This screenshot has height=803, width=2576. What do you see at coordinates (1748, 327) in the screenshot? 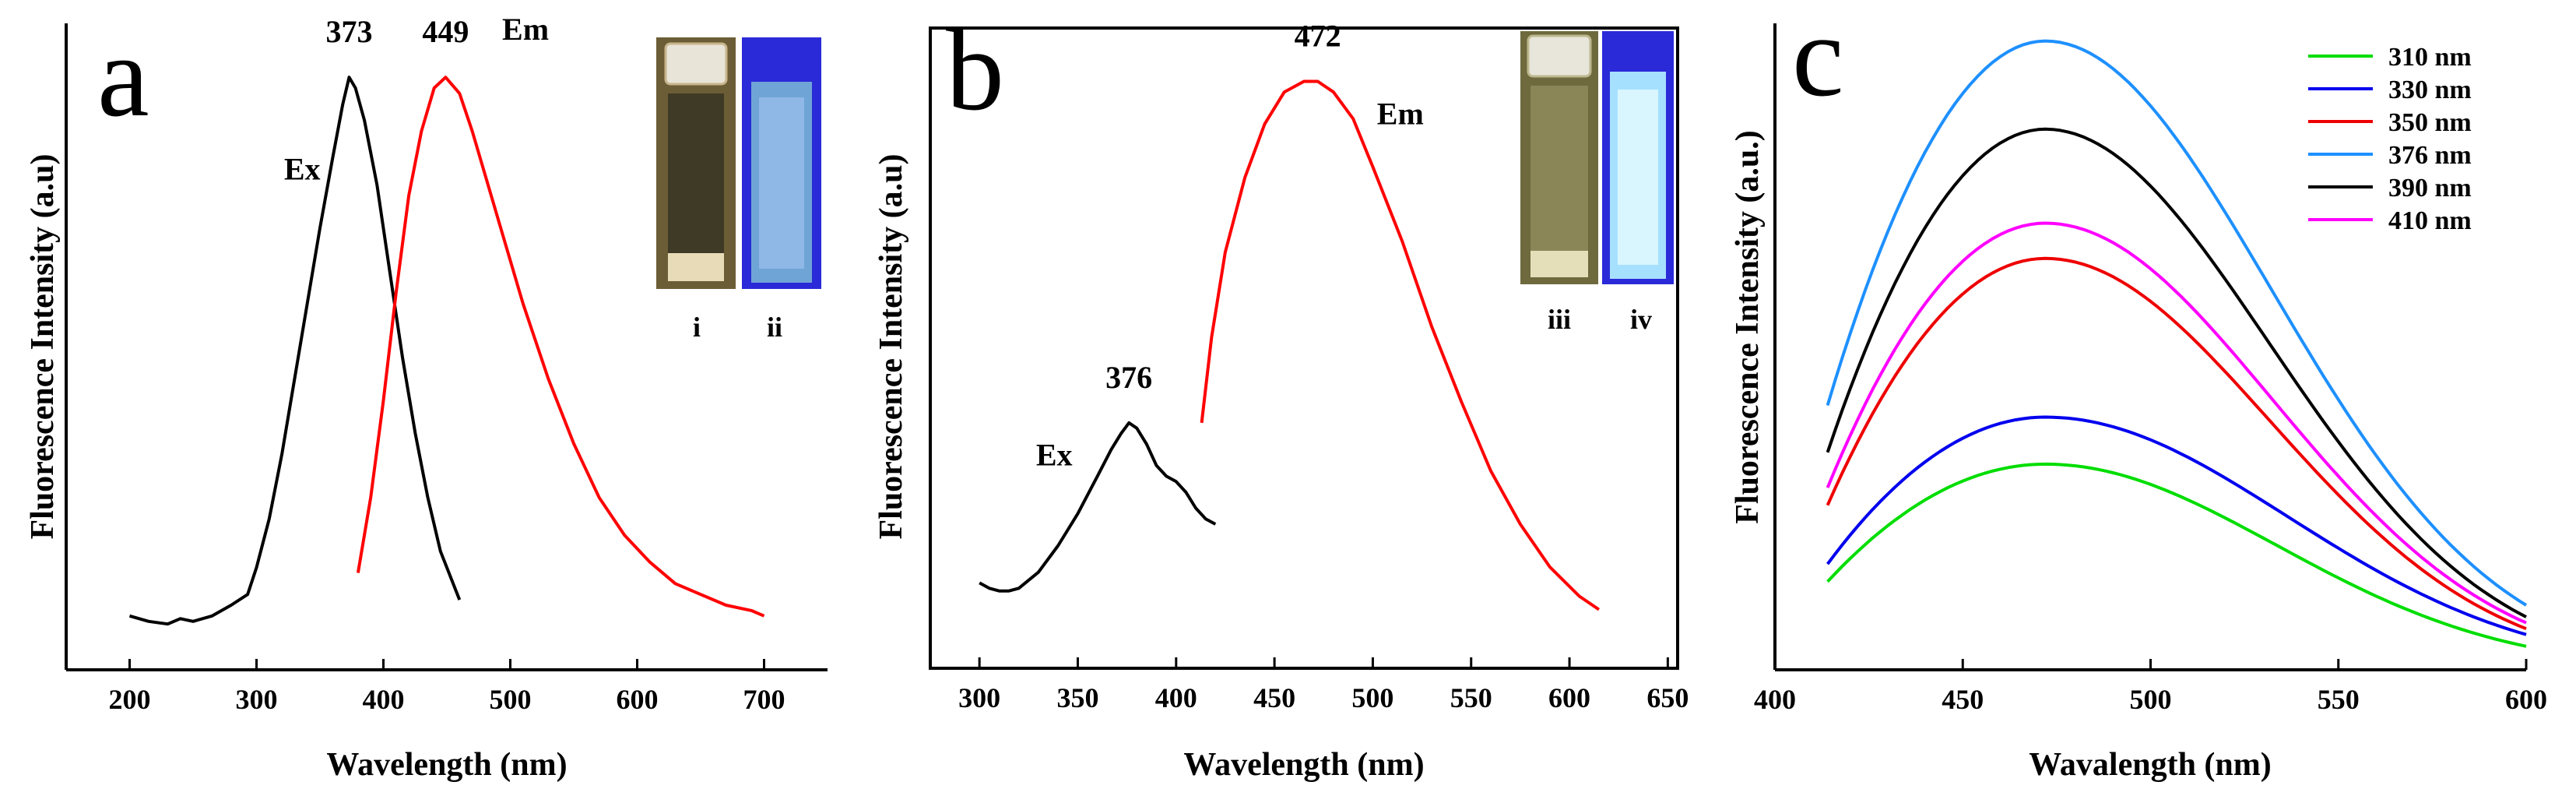
I see `panel-c-ylabel: Fluorescence Intensity (a.u.)` at bounding box center [1748, 327].